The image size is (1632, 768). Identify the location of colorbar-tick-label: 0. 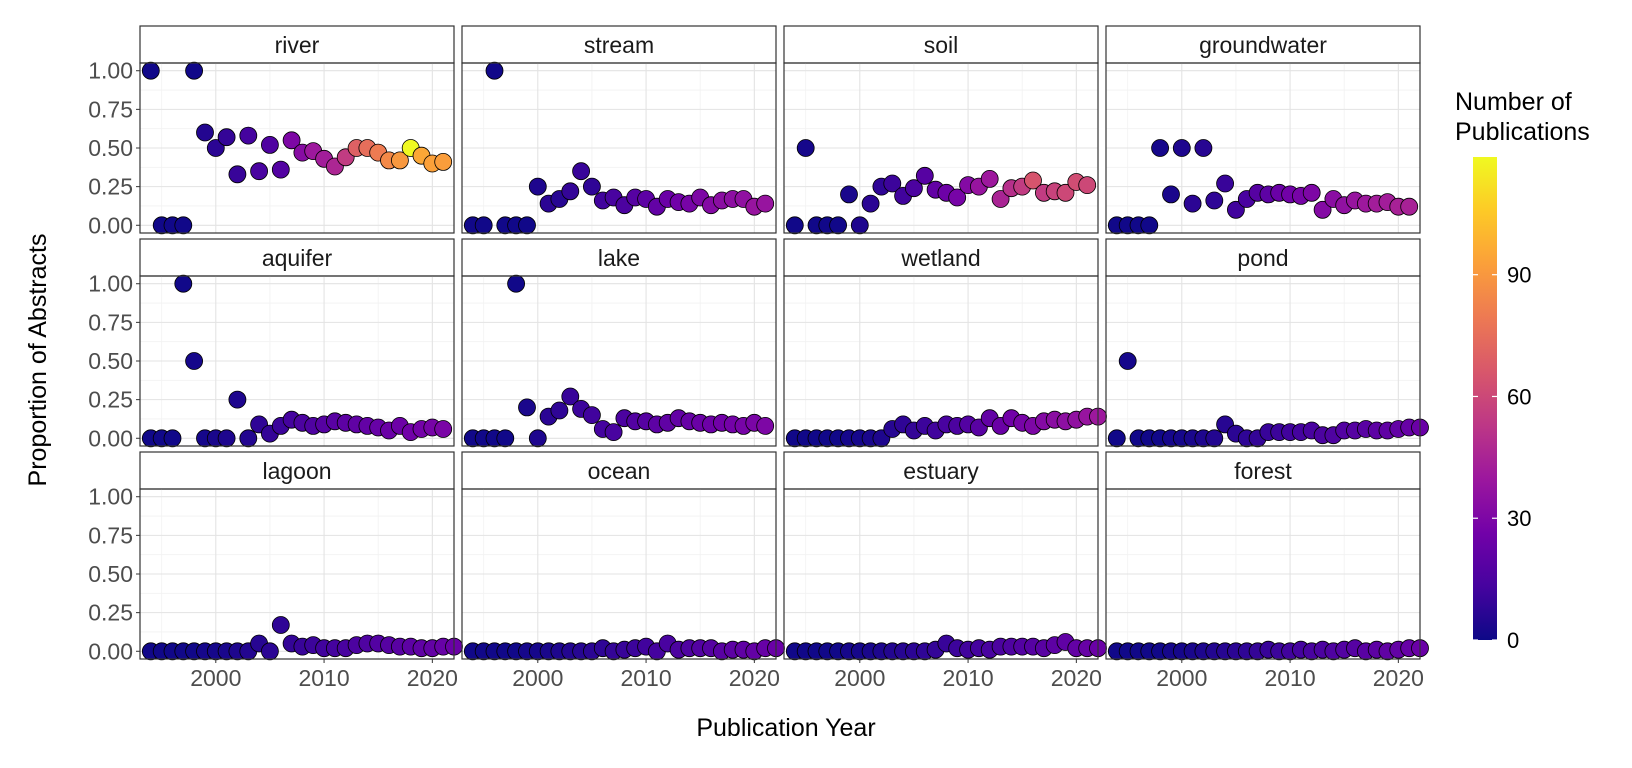
(1513, 640).